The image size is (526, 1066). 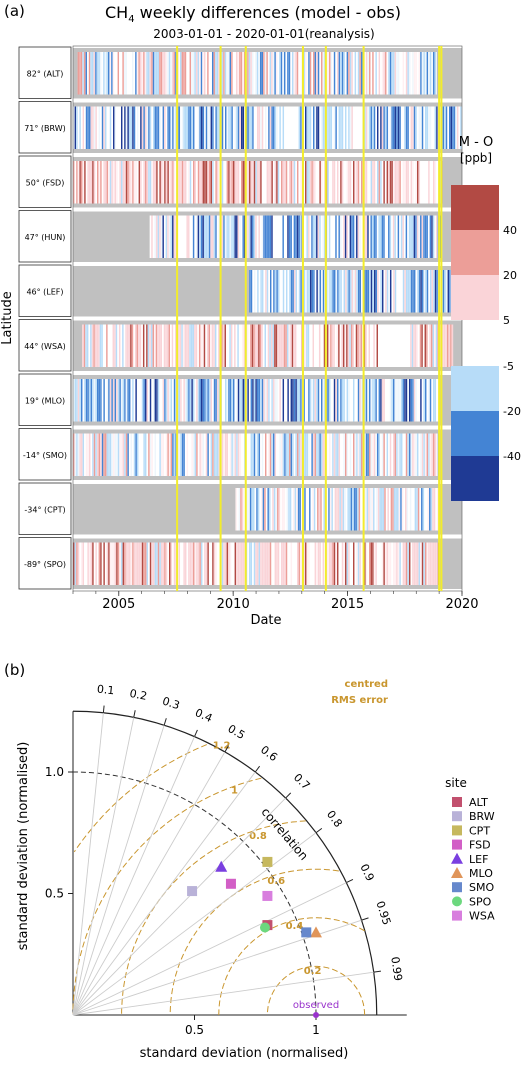 I want to click on correlation-tick-label: 0.7, so click(x=302, y=782).